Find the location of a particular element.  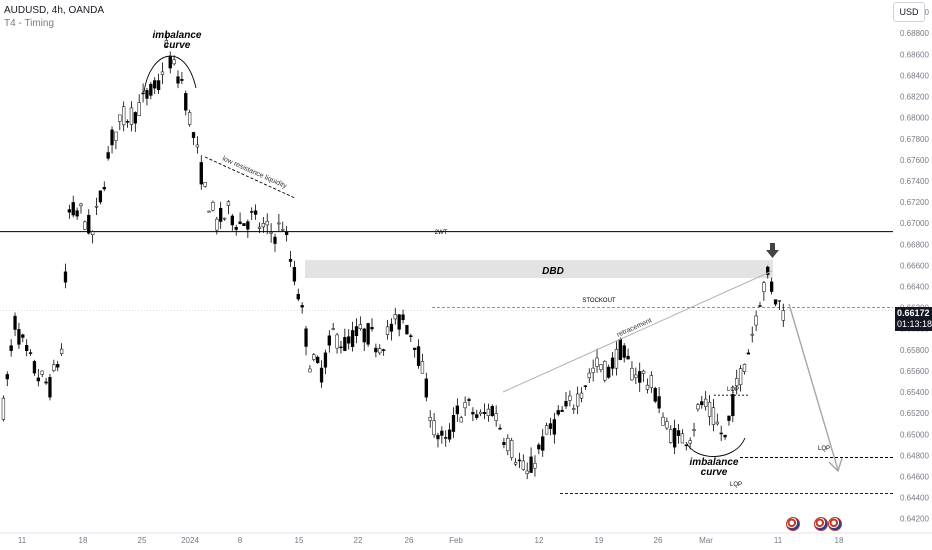

imbalance-curve-label: imbalance is located at coordinates (177, 35).